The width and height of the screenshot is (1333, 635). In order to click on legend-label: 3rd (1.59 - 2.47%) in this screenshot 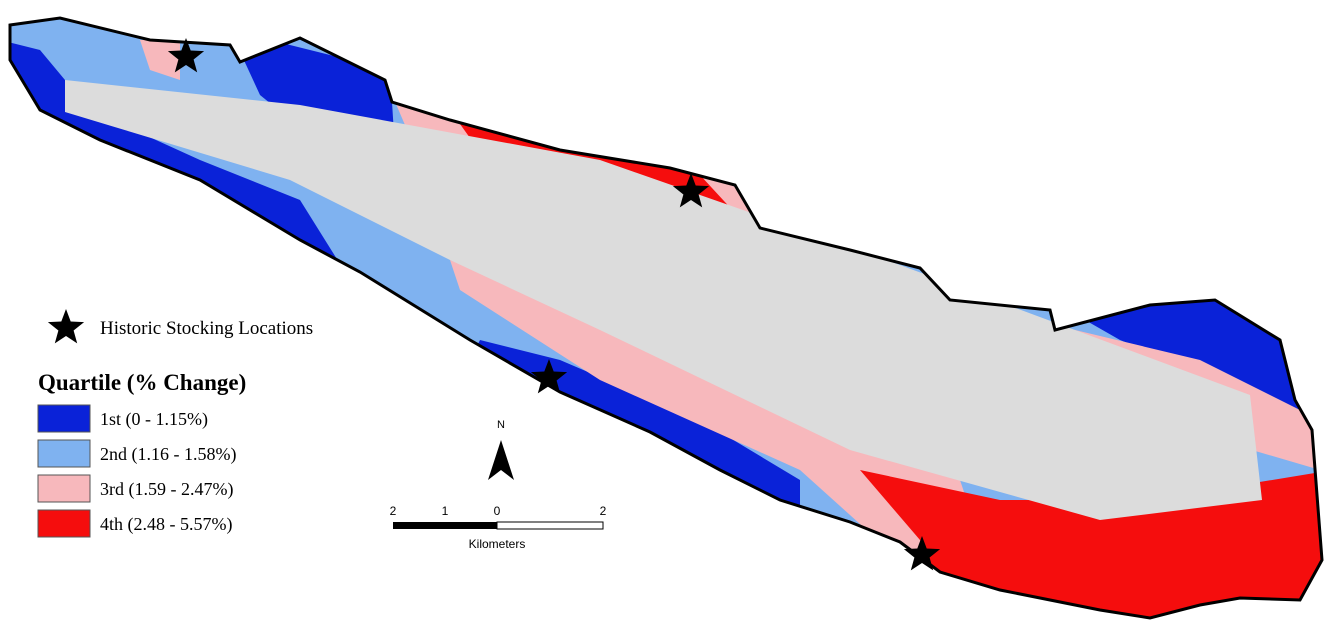, I will do `click(166, 489)`.